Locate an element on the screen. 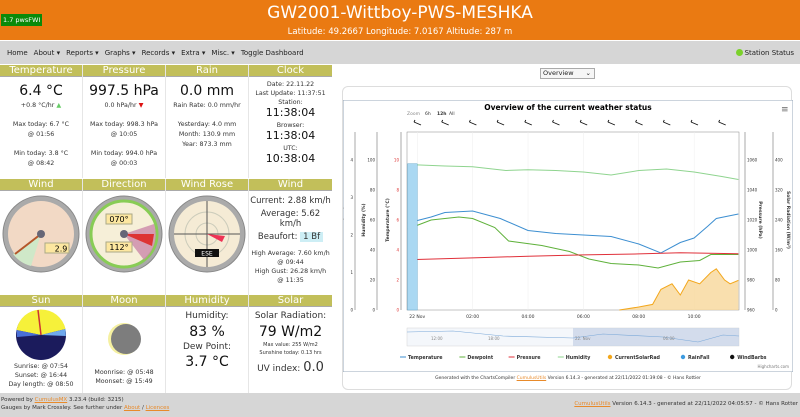  direction-gauge-panel: Direction 070° 112° is located at coordinates (124, 237).